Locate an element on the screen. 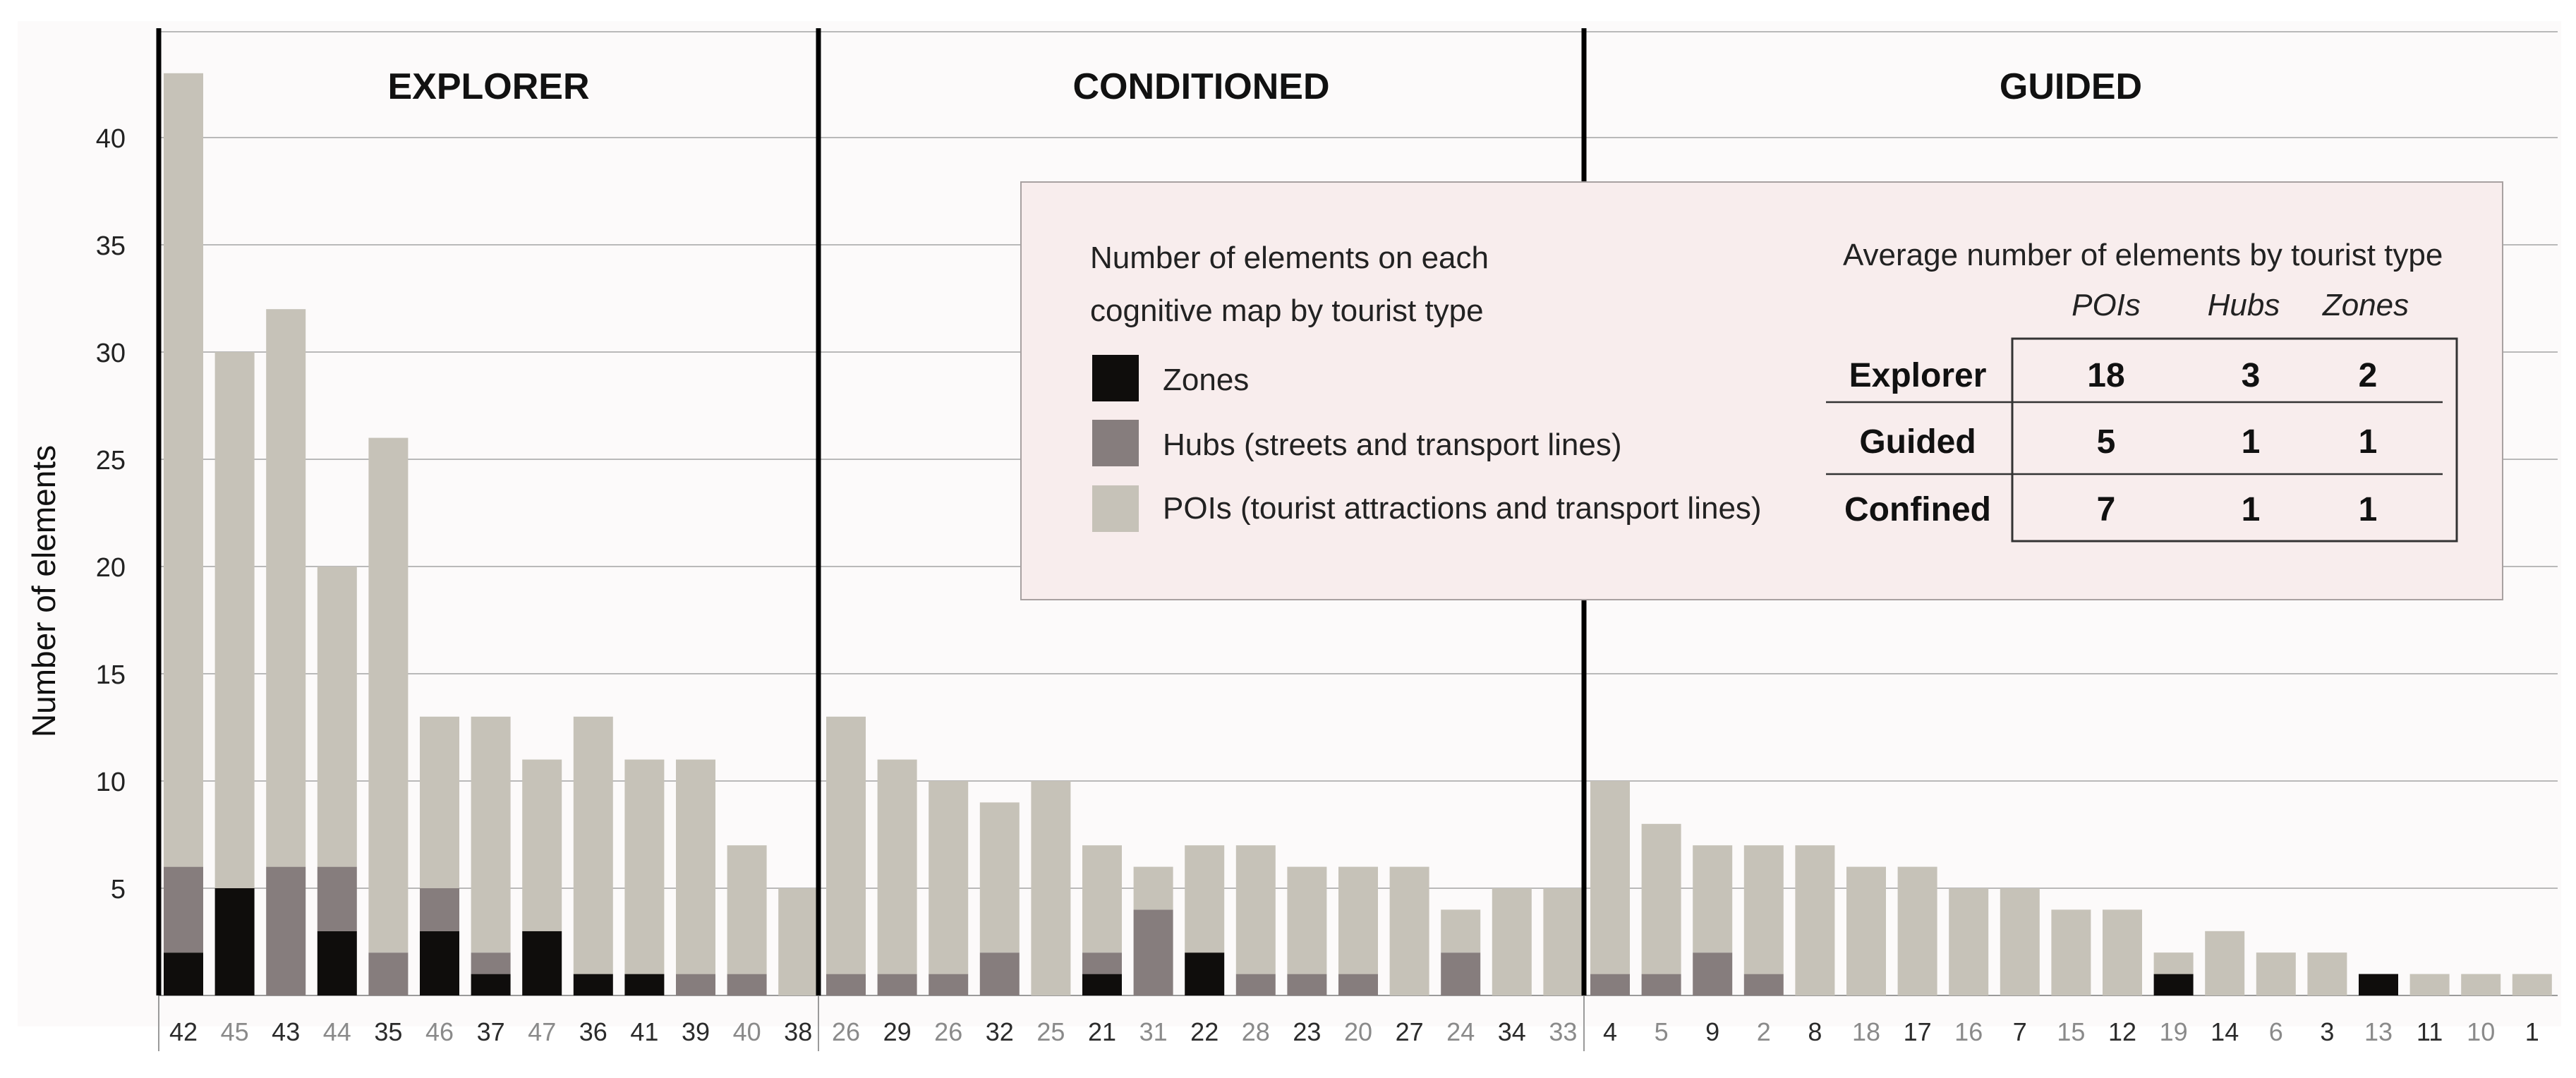 The height and width of the screenshot is (1078, 2576). avg-table-cell: 18 is located at coordinates (2106, 376).